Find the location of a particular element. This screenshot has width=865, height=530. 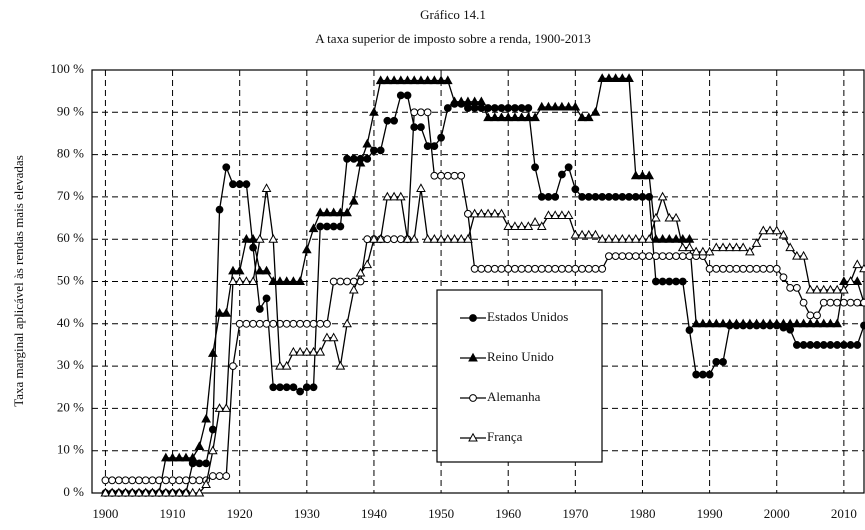

x-tick-label: 1910 is located at coordinates (173, 513).